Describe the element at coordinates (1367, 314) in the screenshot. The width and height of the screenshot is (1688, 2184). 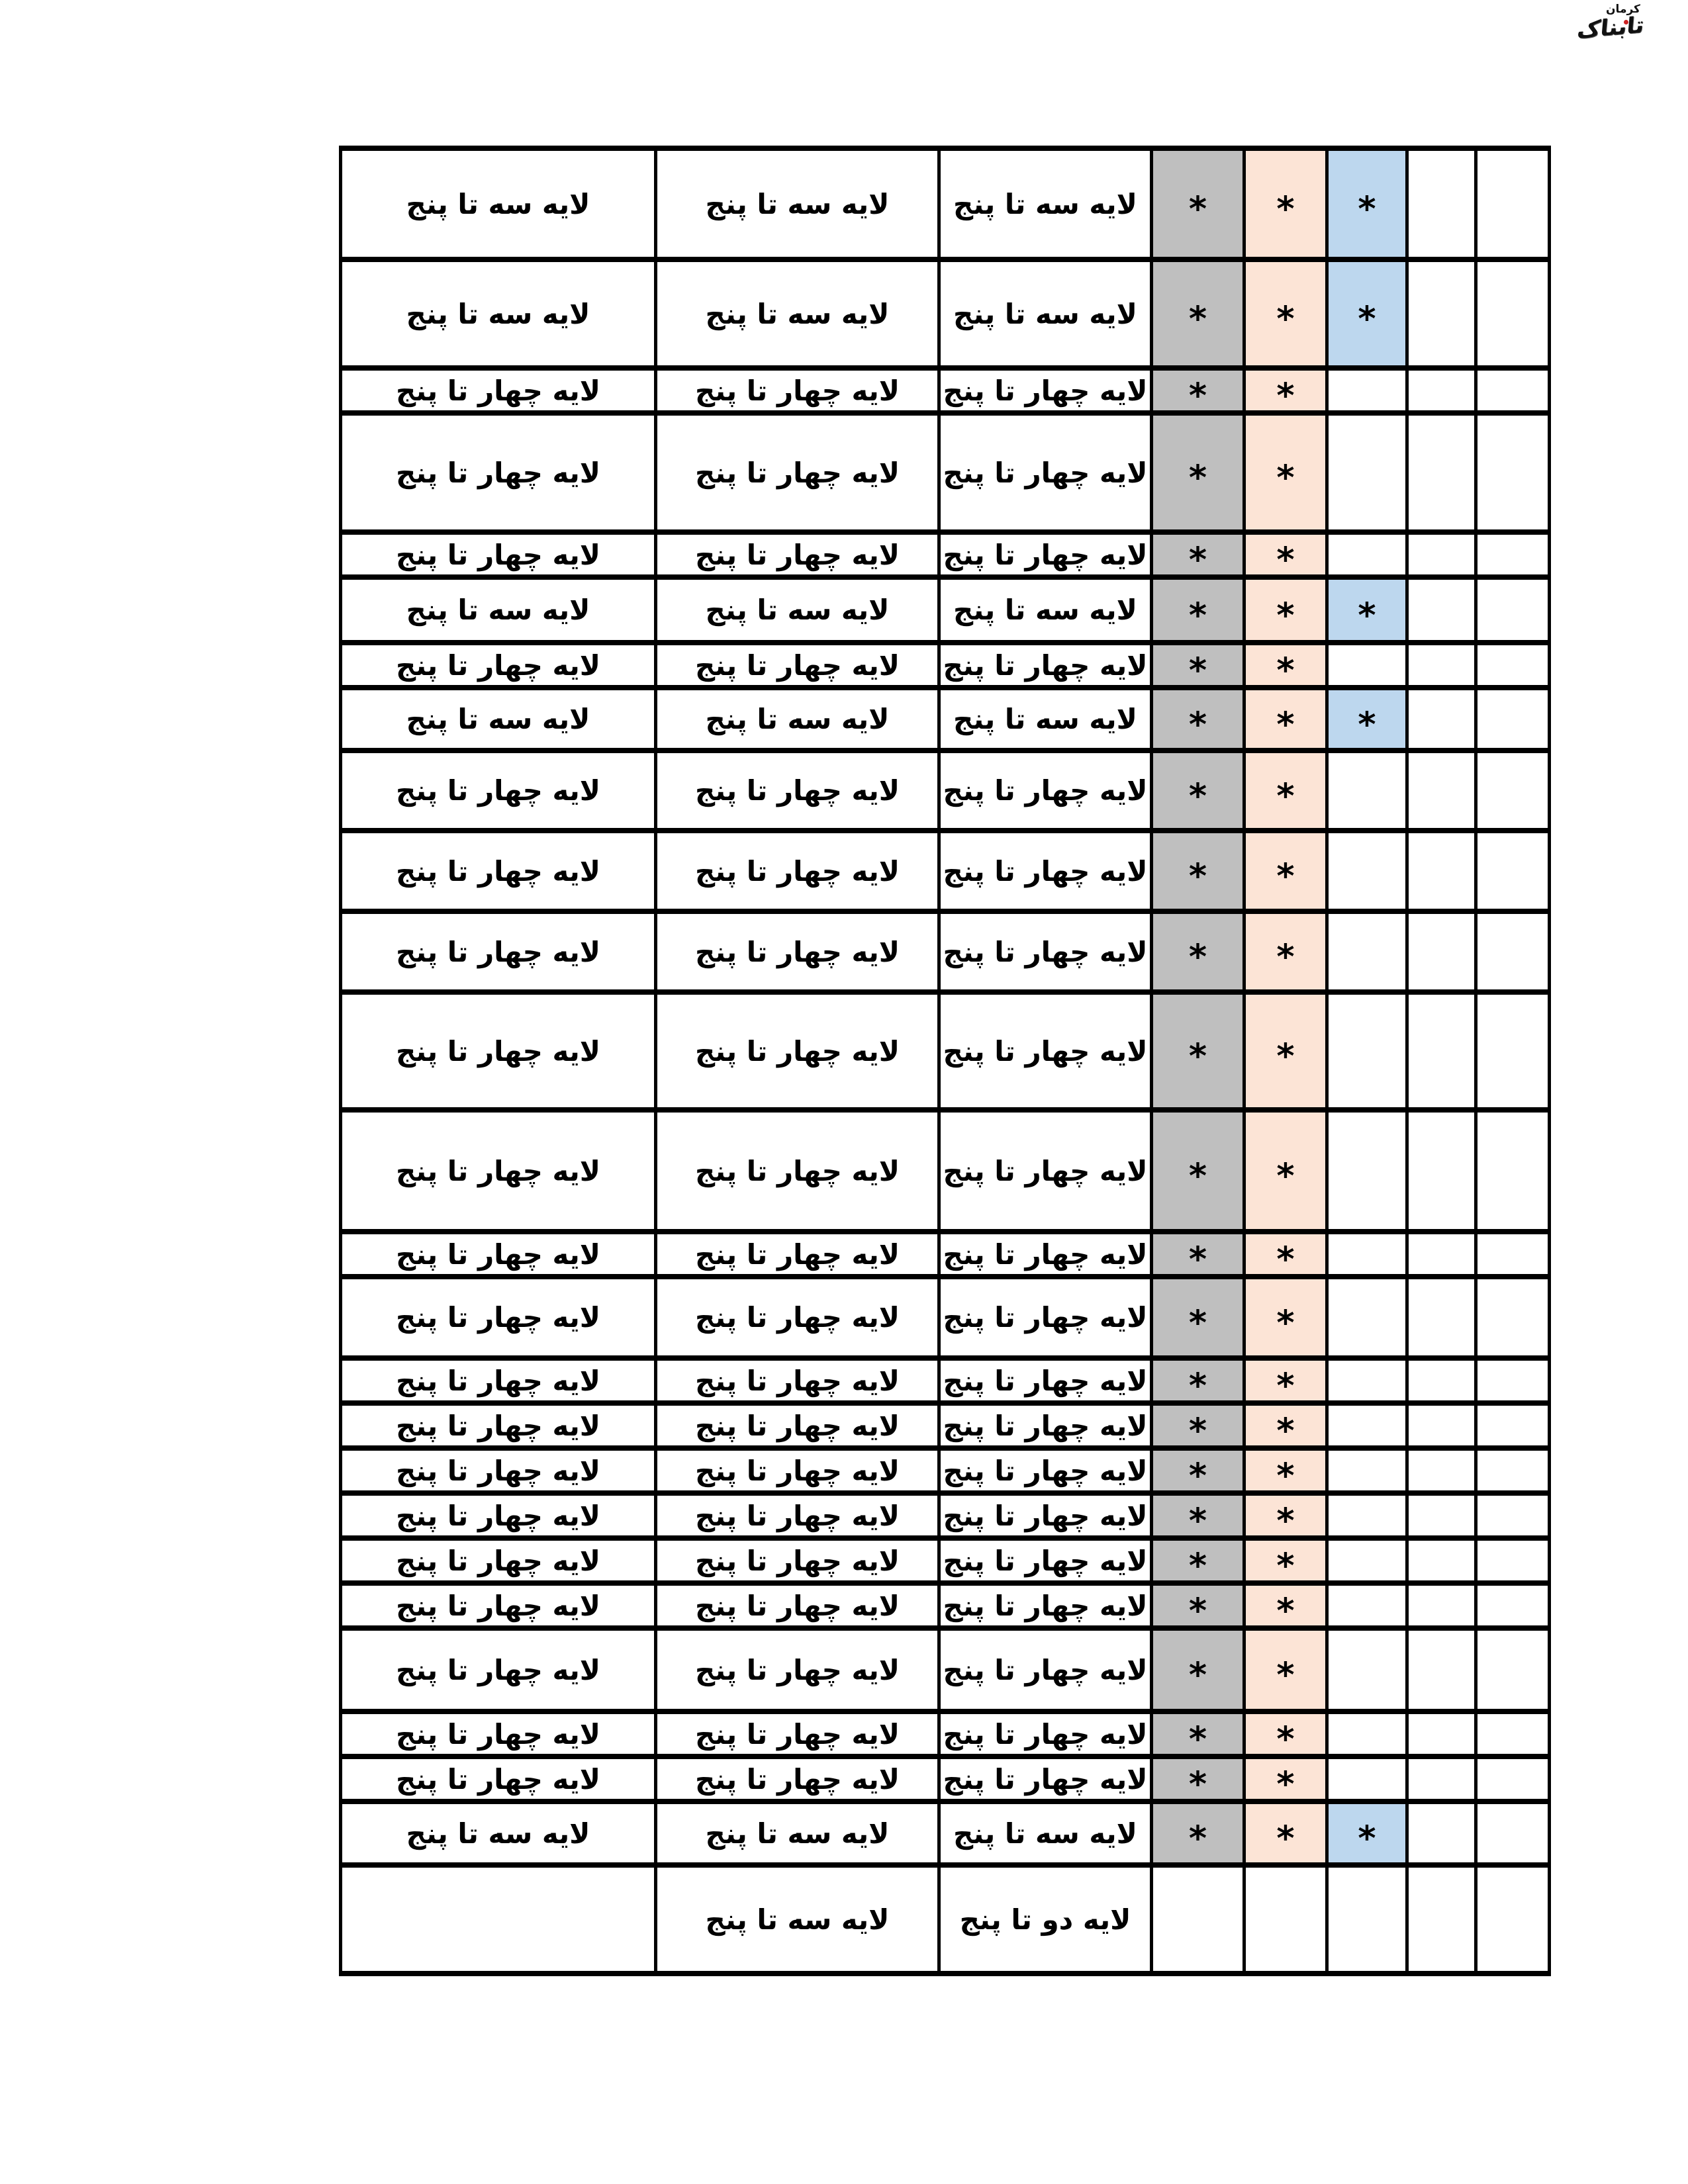
I see `blue-mark-cell: *` at that location.